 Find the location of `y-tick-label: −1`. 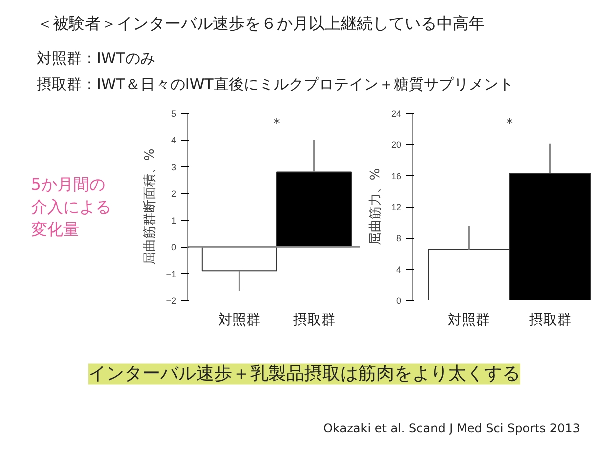

y-tick-label: −1 is located at coordinates (171, 274).